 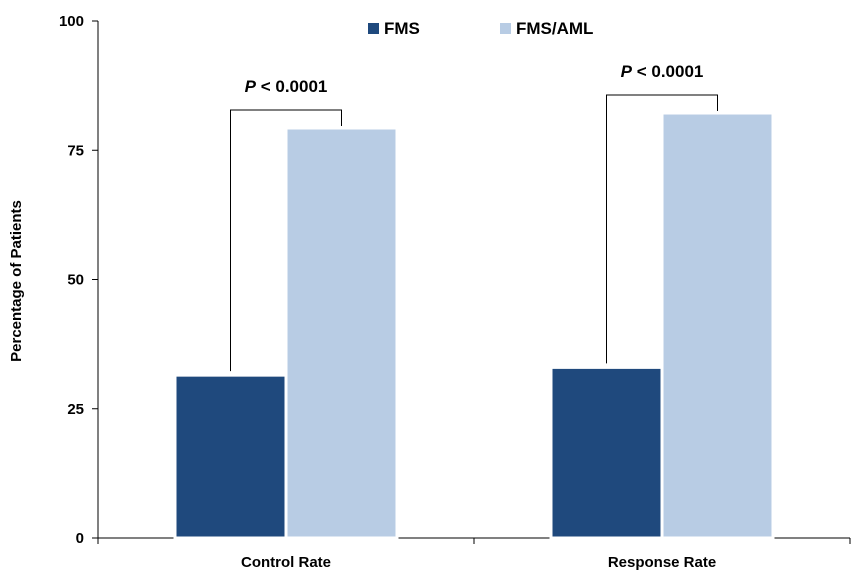 I want to click on y-tick-label: 50, so click(x=75, y=280).